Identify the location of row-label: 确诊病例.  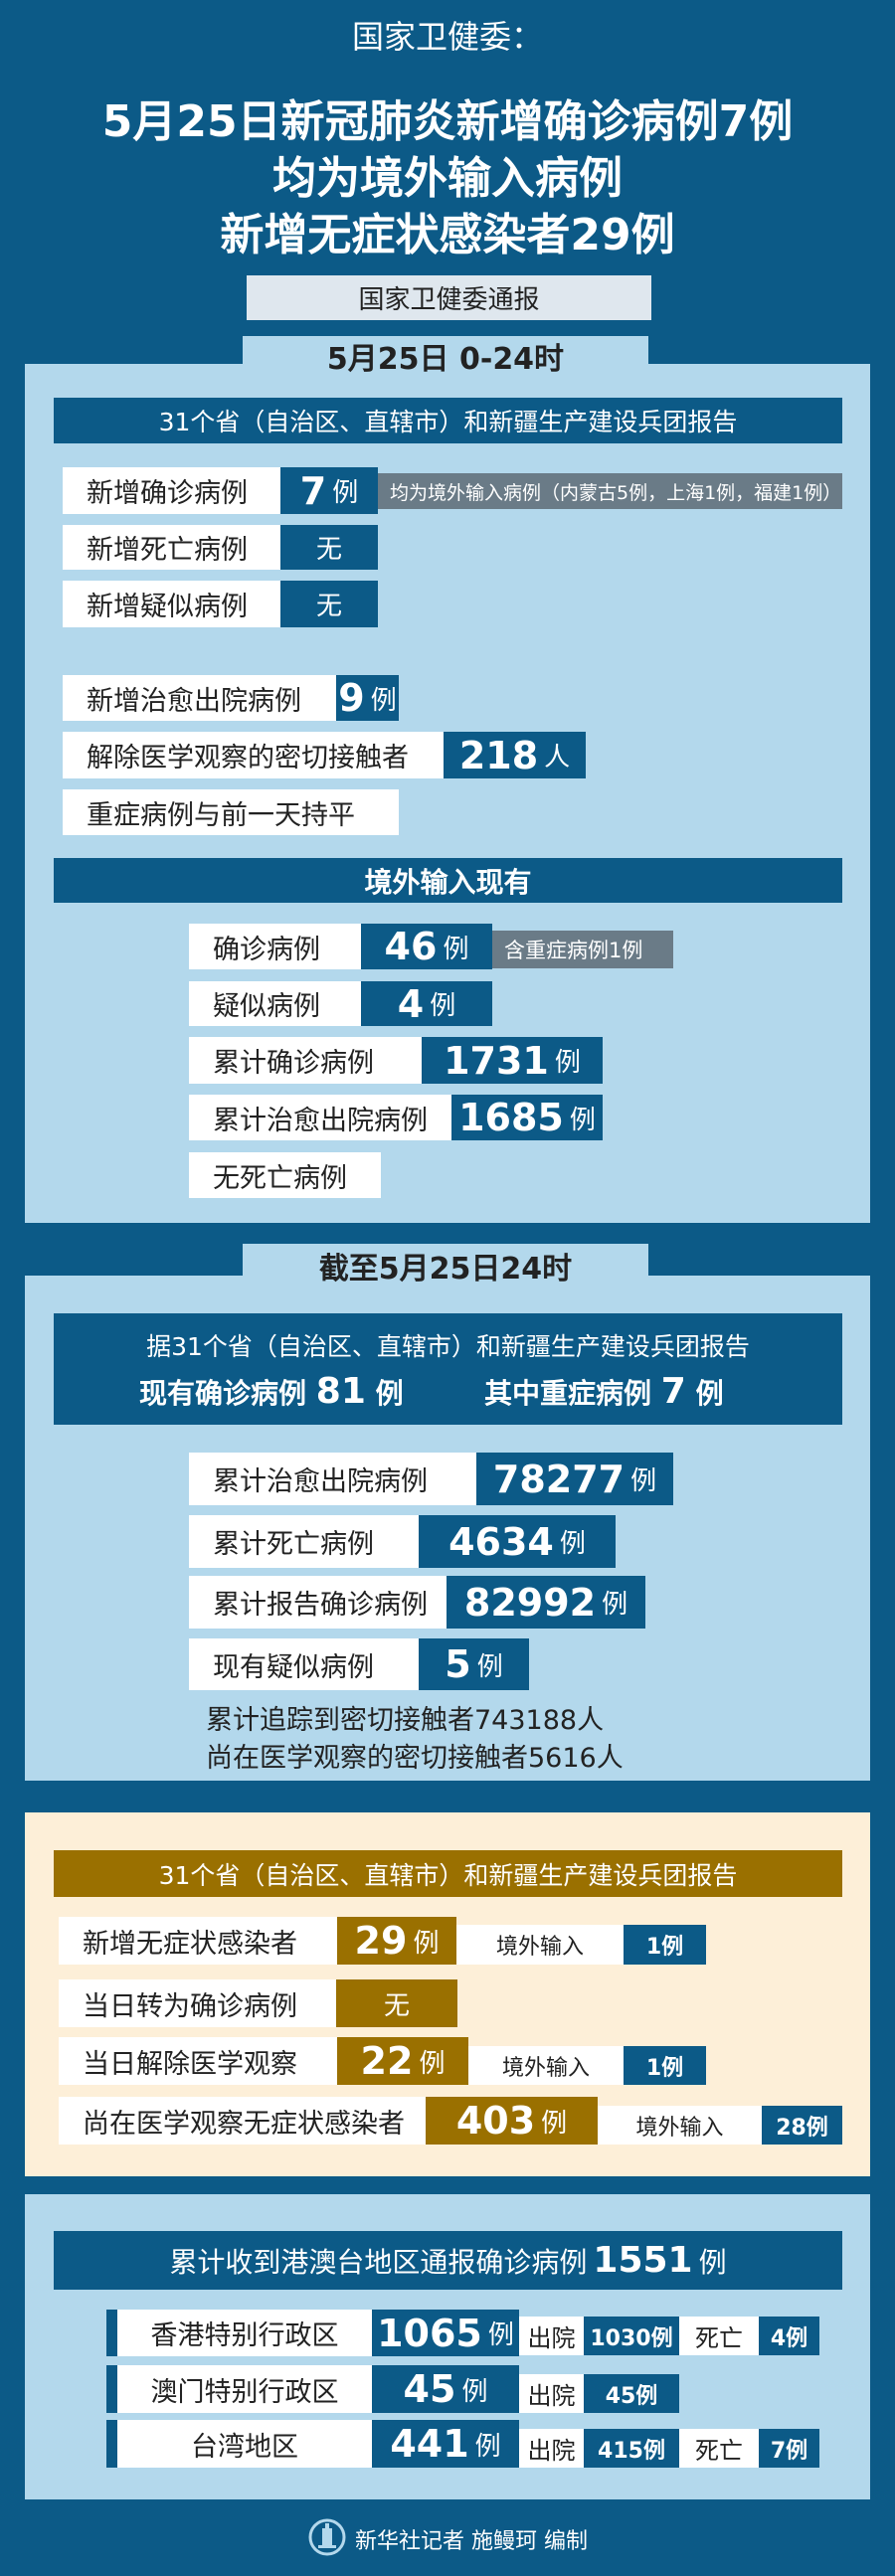
(275, 946).